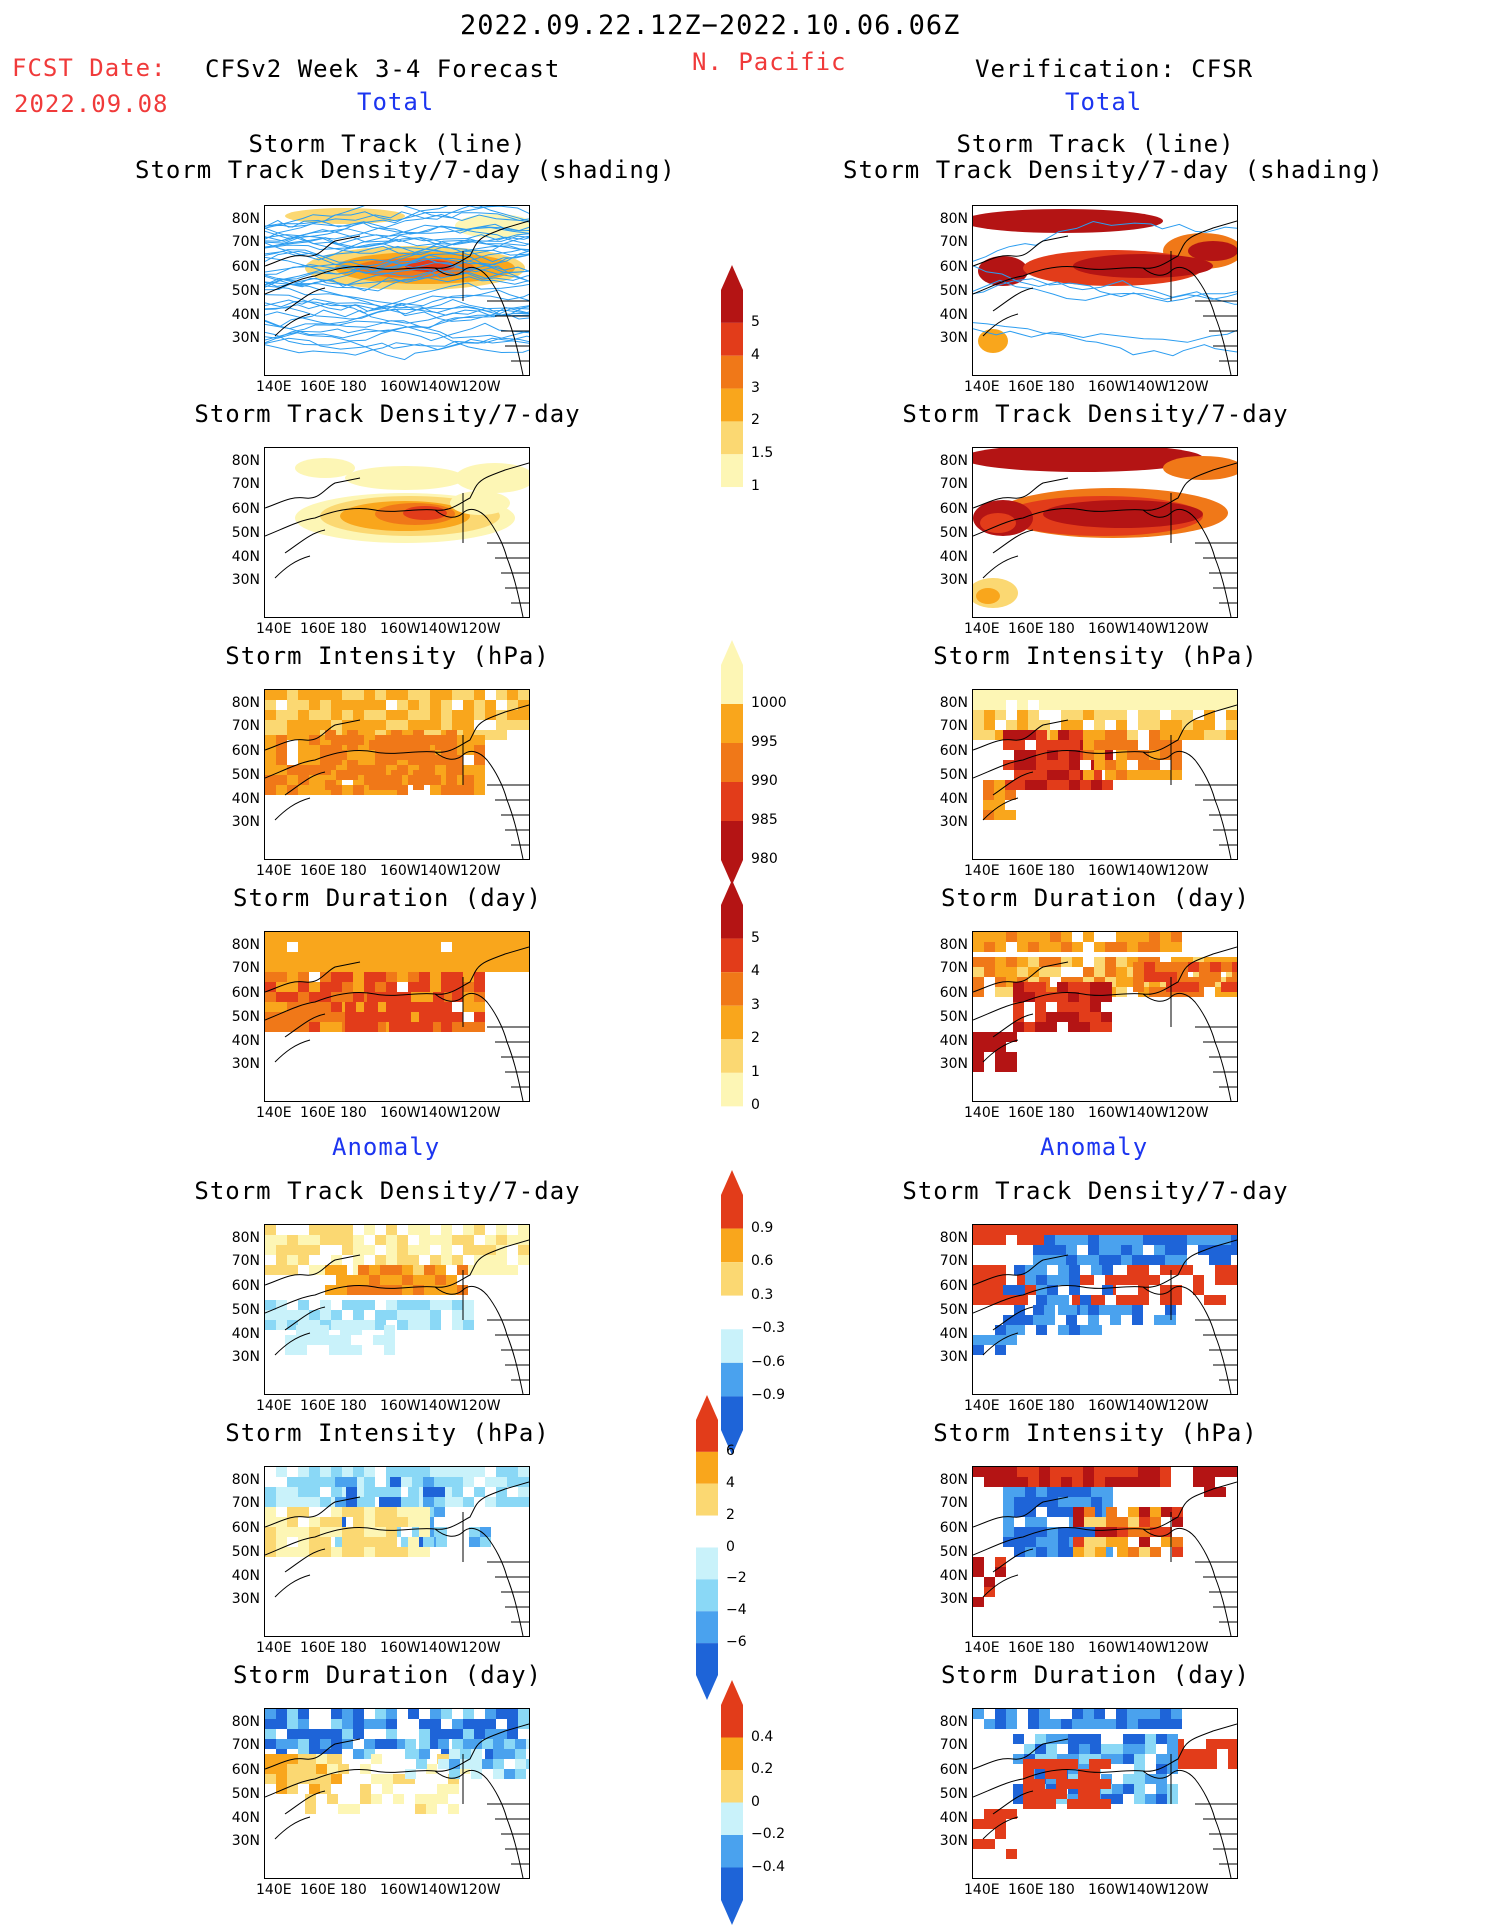 This screenshot has height=1925, width=1487. I want to click on colorbar-label: 980, so click(764, 859).